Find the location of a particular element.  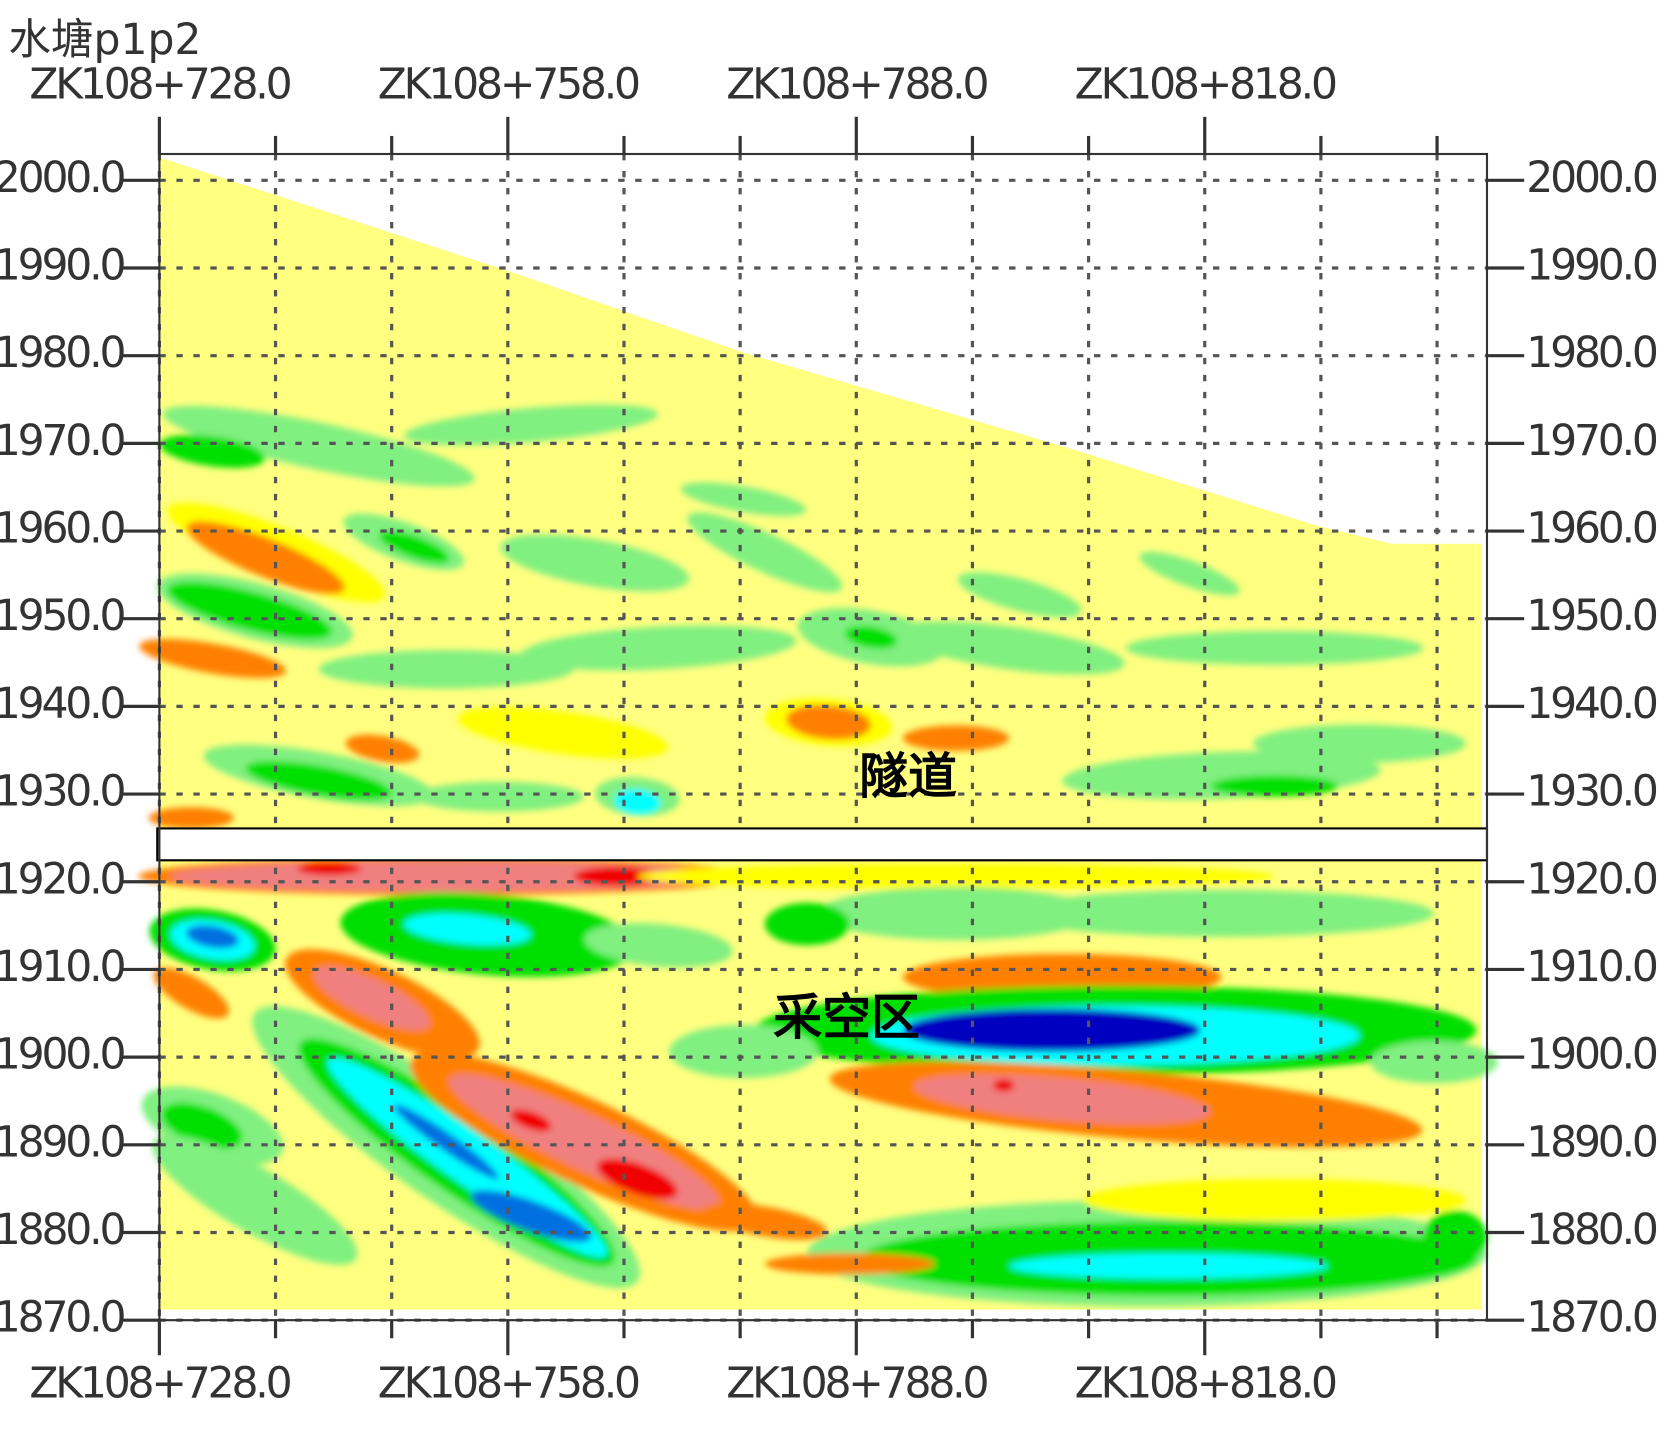

chart-title: 水塘p1p2 is located at coordinates (105, 40).